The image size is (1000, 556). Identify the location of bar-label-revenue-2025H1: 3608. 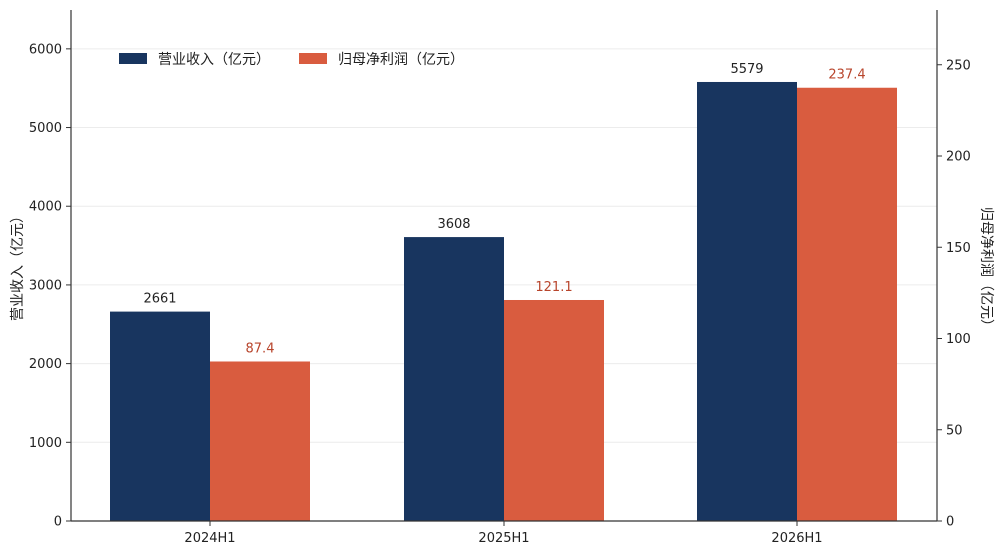
(453, 224).